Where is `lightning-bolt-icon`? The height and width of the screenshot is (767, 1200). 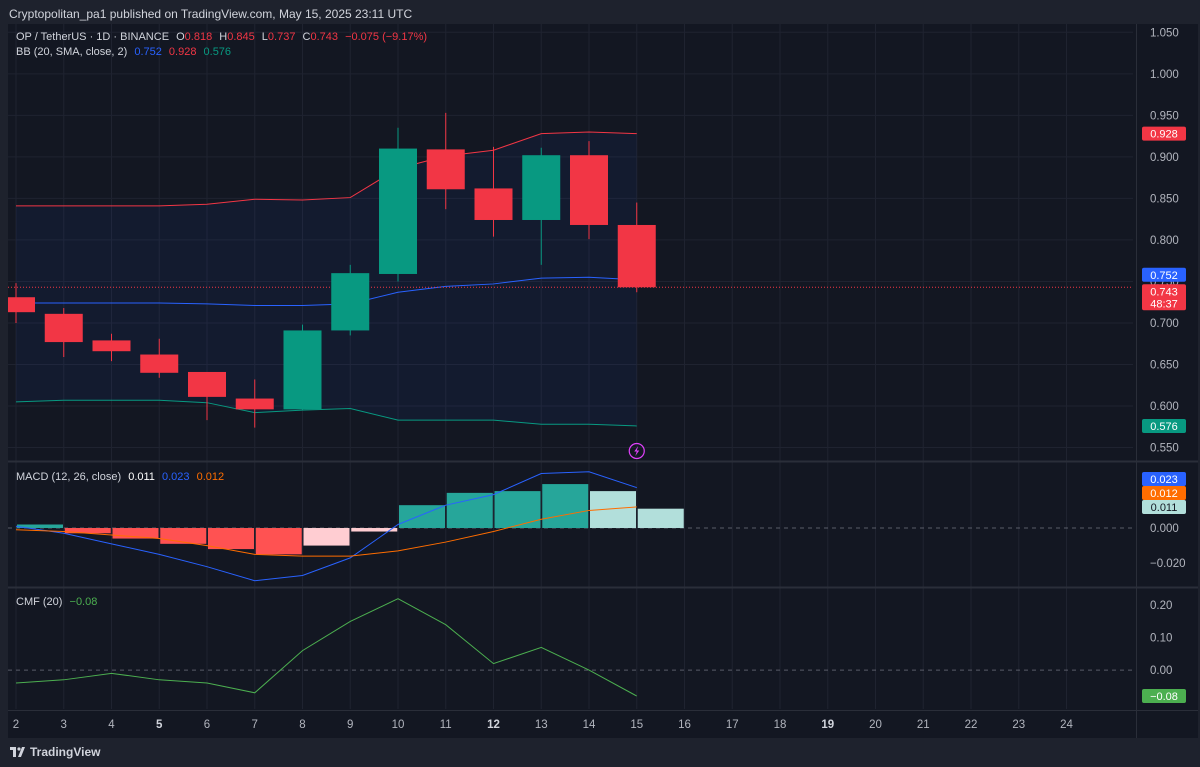 lightning-bolt-icon is located at coordinates (637, 451).